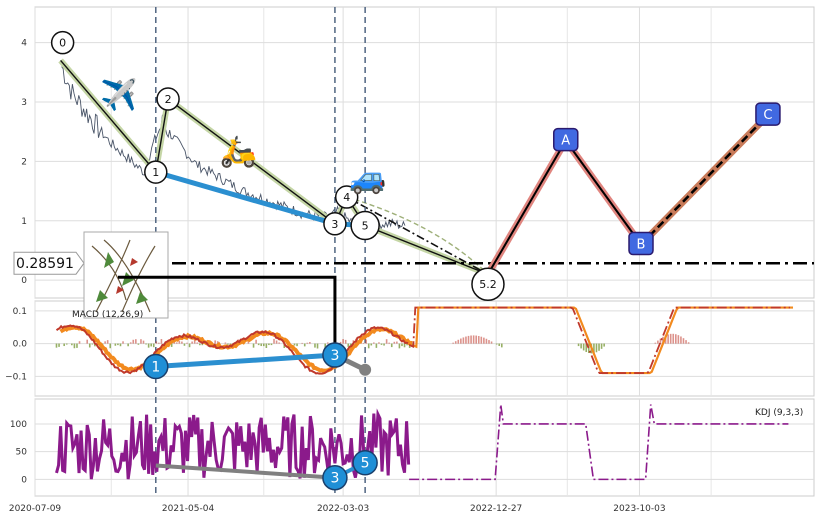 This screenshot has width=822, height=520. I want to click on x-tick-label-2: 2022-03-03, so click(343, 509).